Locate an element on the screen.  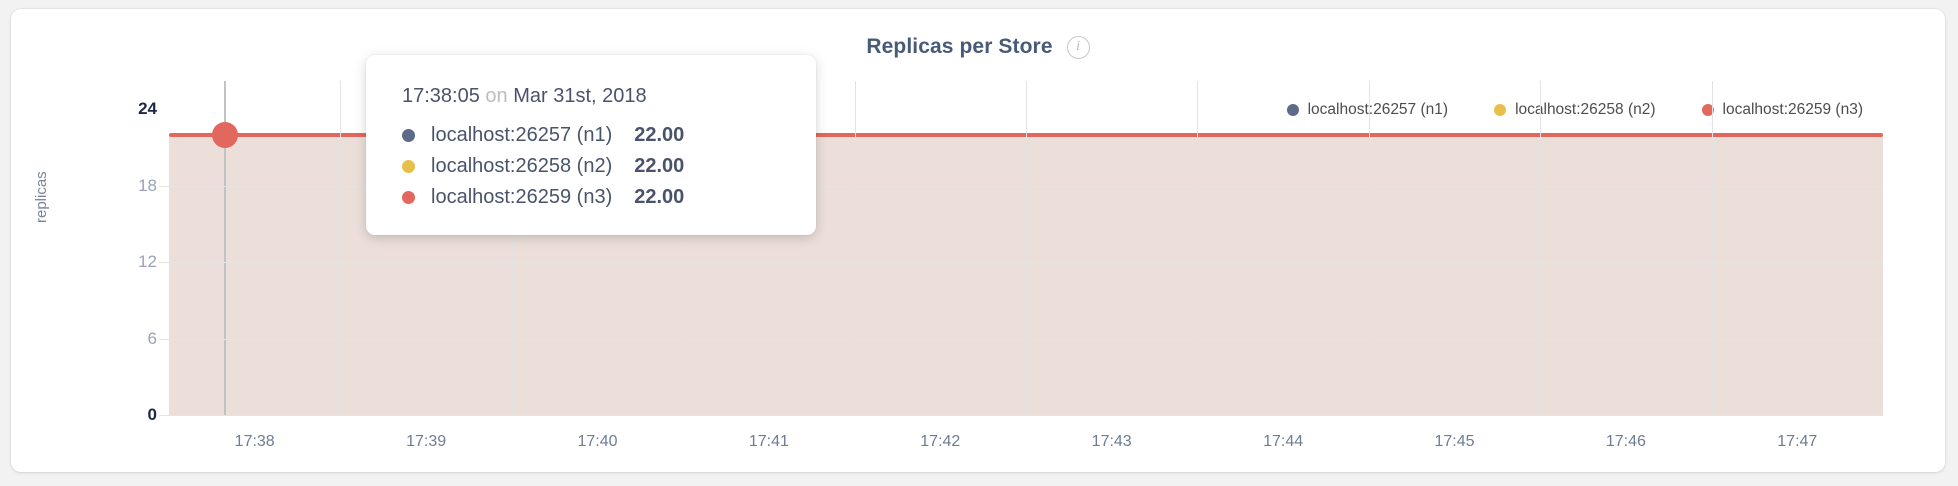
legend-item: localhost:26259 (n3) is located at coordinates (1782, 110).